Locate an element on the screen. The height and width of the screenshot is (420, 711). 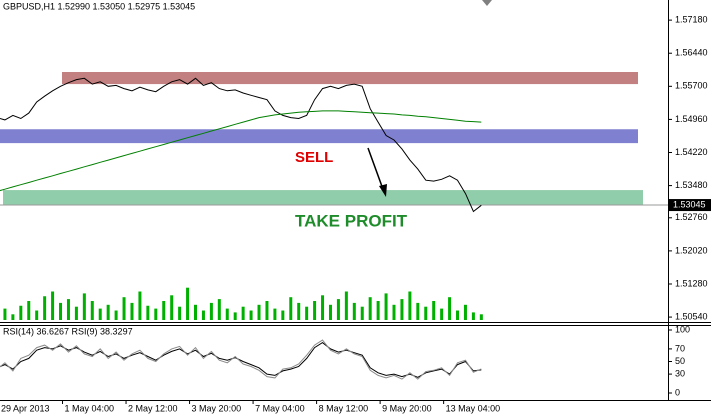
y-tick-label: 70 is located at coordinates (680, 348).